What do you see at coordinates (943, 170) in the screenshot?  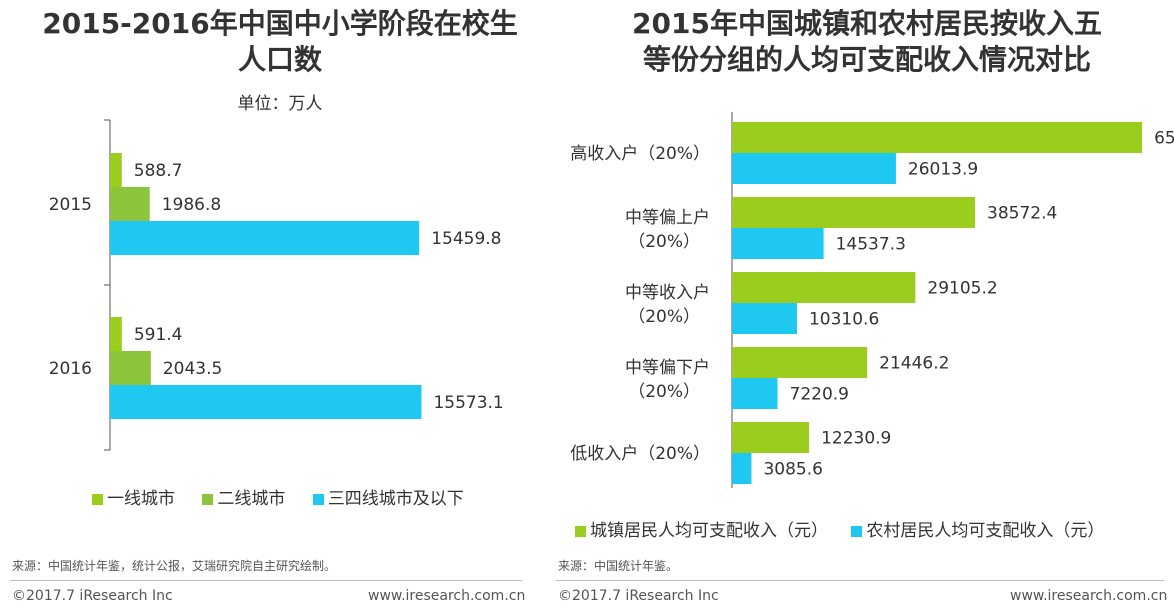 I see `right-bar-value-label: 26013.9` at bounding box center [943, 170].